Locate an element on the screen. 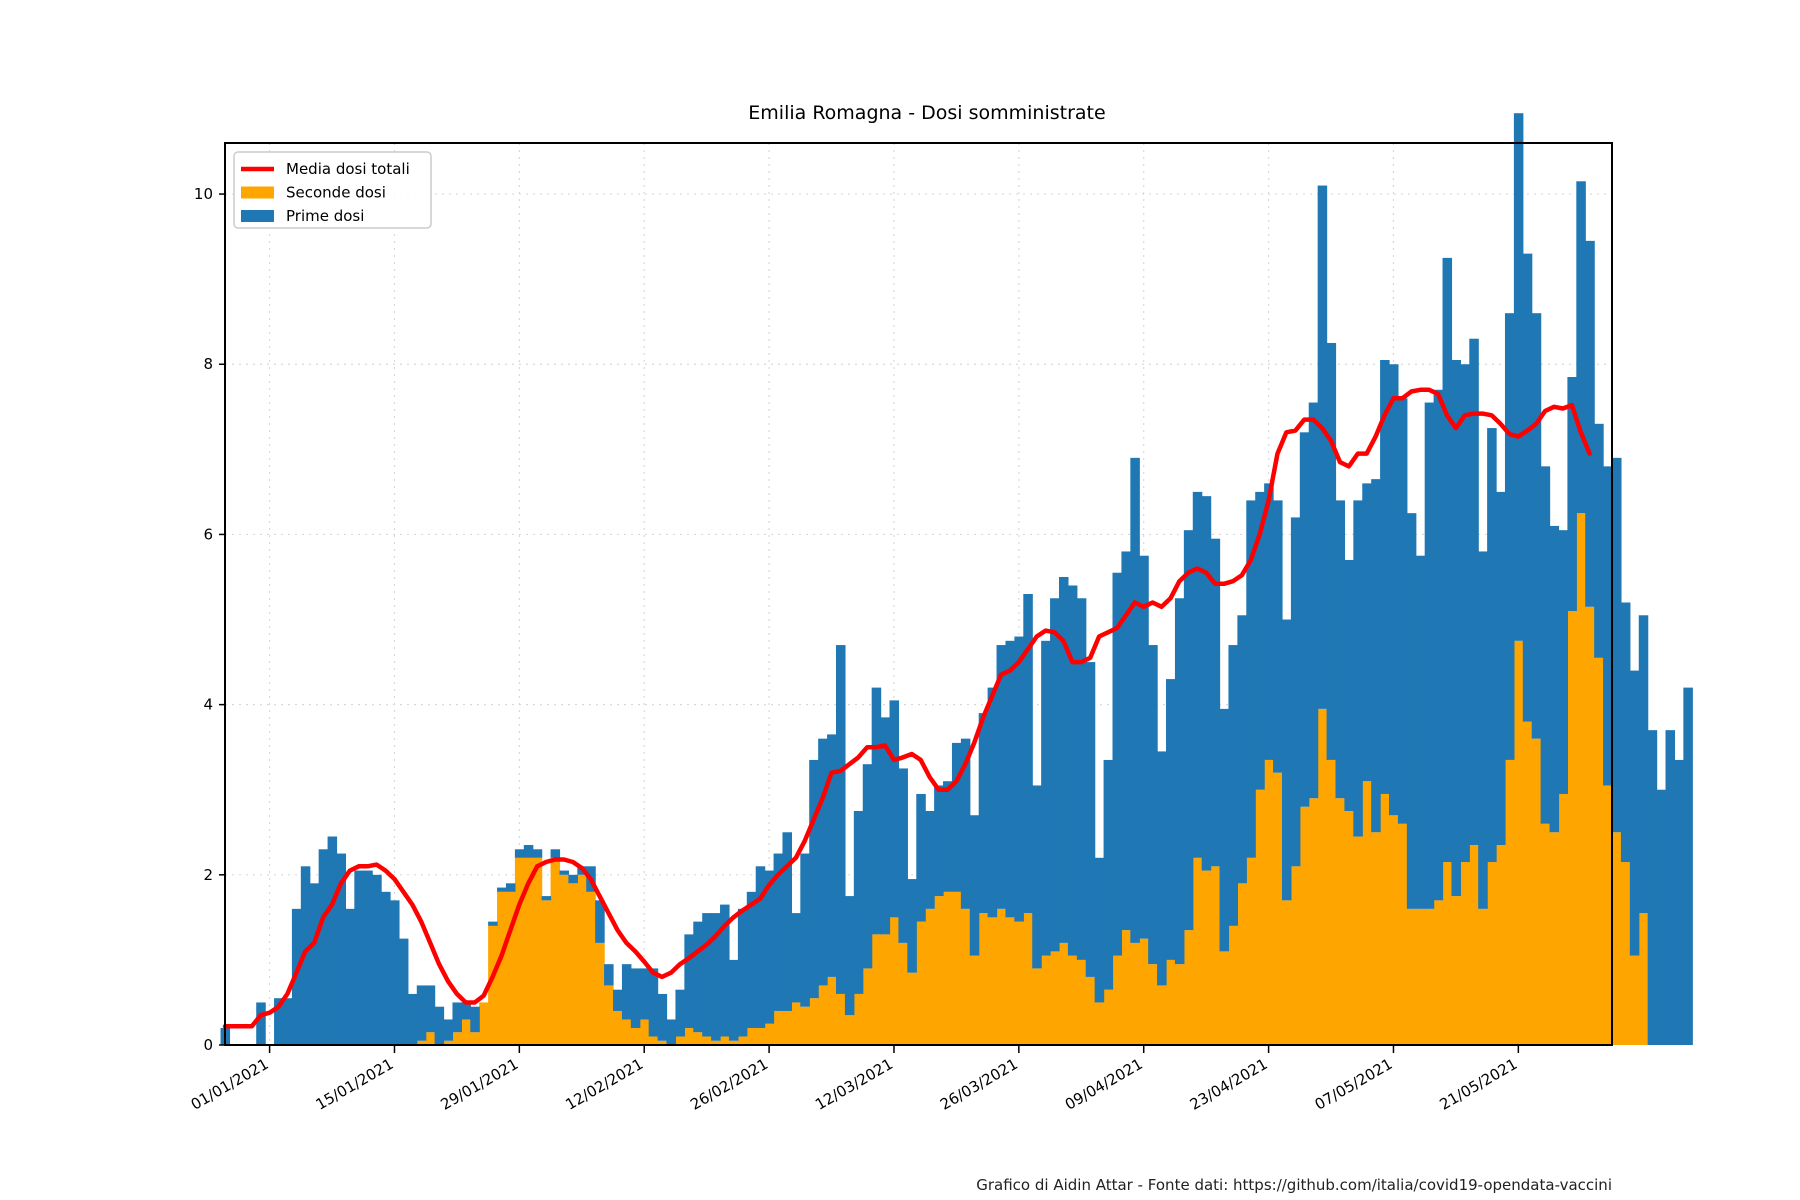  y-tick-label: 10 is located at coordinates (203, 194).